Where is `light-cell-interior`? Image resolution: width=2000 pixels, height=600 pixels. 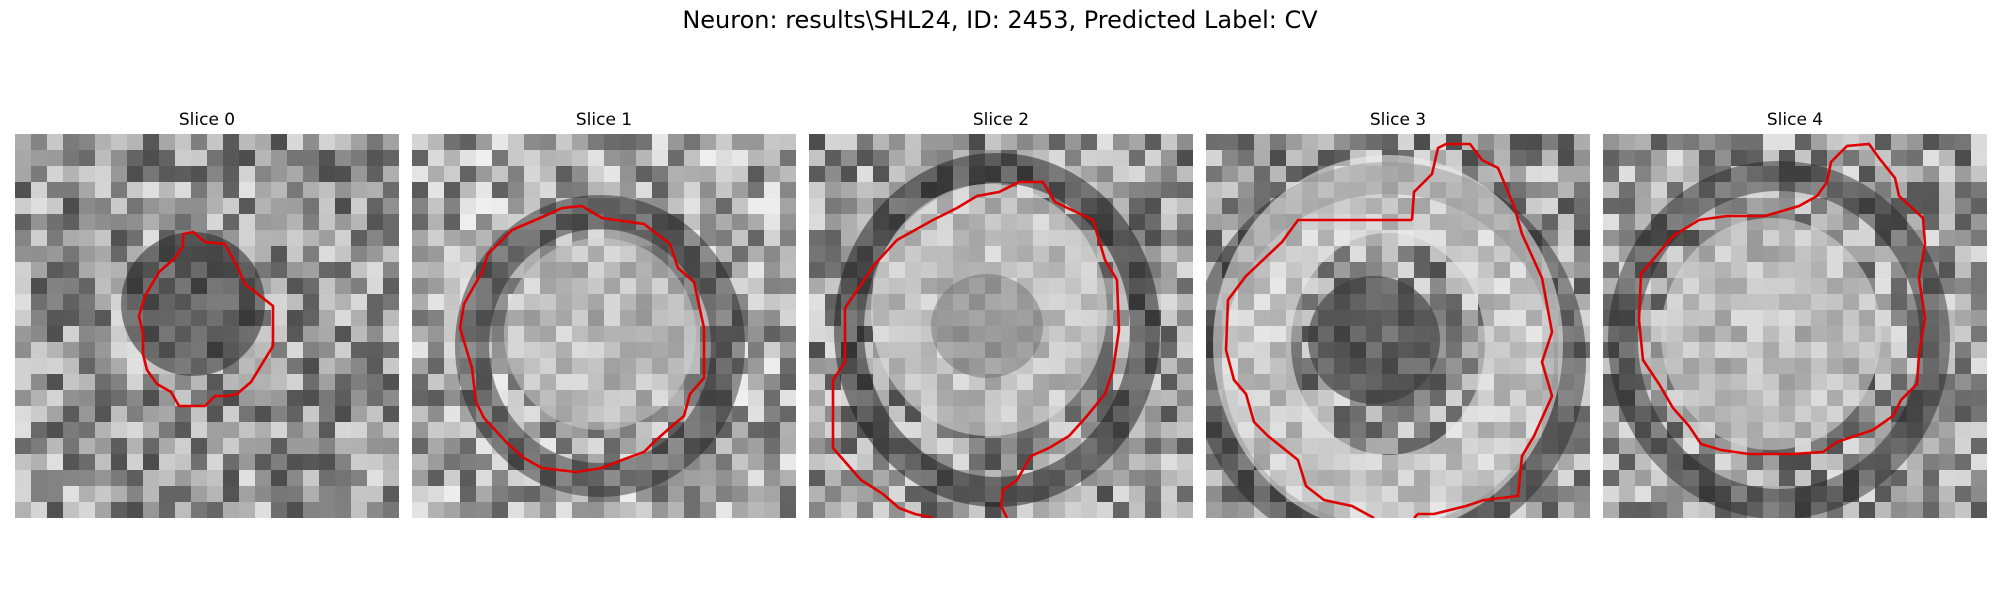 light-cell-interior is located at coordinates (600, 334).